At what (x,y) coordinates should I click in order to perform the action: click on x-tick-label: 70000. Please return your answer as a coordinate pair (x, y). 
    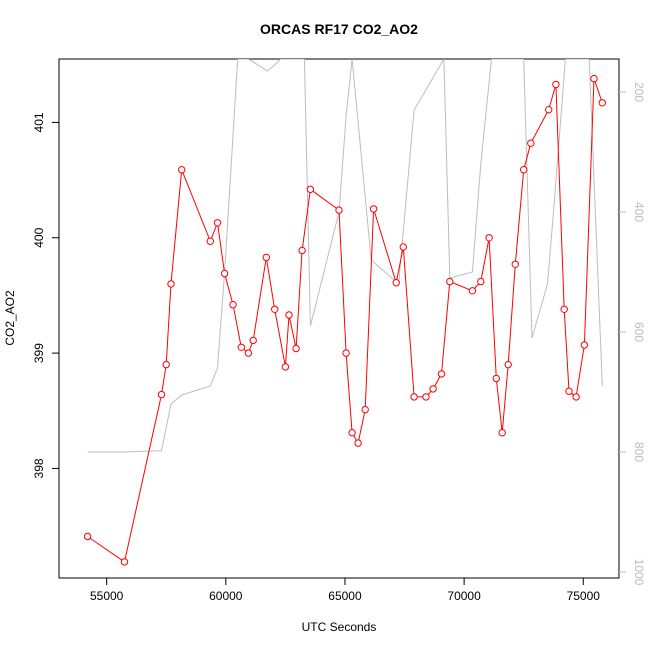
    Looking at the image, I should click on (464, 596).